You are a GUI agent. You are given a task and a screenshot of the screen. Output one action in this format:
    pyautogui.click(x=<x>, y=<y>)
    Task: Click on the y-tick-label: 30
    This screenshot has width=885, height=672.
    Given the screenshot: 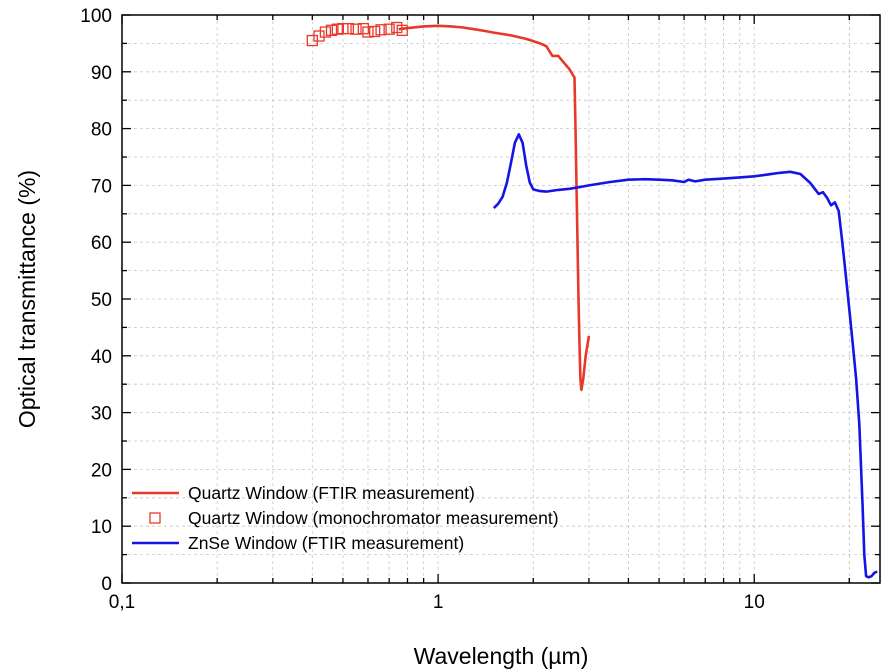 What is the action you would take?
    pyautogui.click(x=101, y=414)
    